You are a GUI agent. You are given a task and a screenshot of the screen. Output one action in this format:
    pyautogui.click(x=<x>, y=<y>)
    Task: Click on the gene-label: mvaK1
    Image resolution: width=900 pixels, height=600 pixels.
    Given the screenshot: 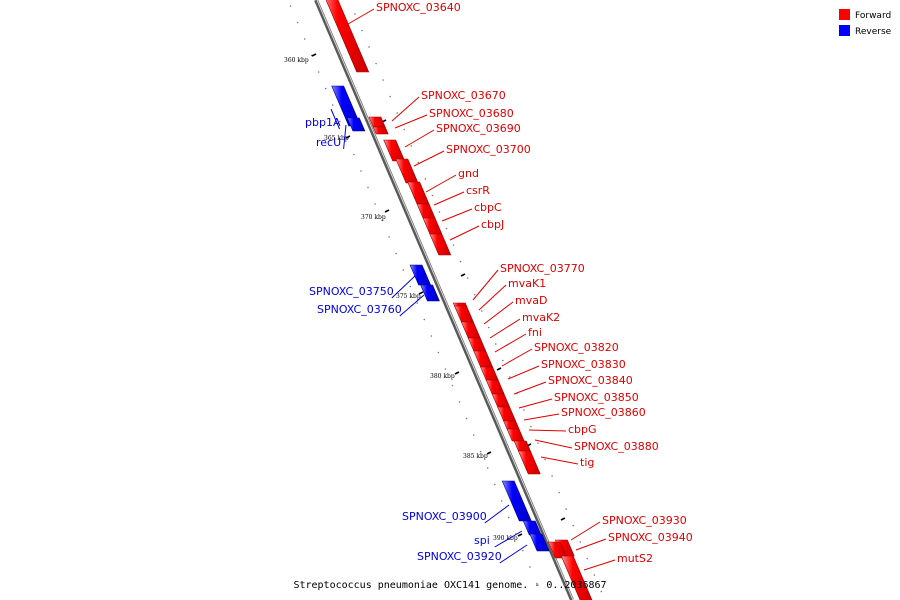 What is the action you would take?
    pyautogui.click(x=527, y=283)
    